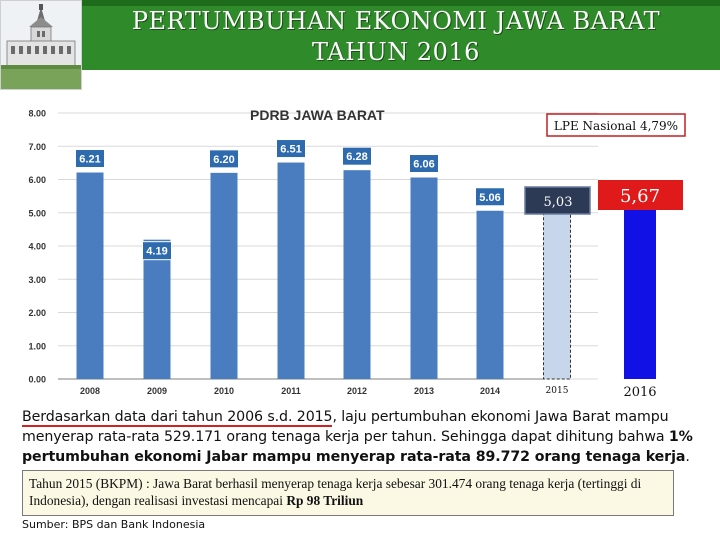 This screenshot has height=540, width=720. What do you see at coordinates (37, 114) in the screenshot?
I see `y-tick-label: 8.00` at bounding box center [37, 114].